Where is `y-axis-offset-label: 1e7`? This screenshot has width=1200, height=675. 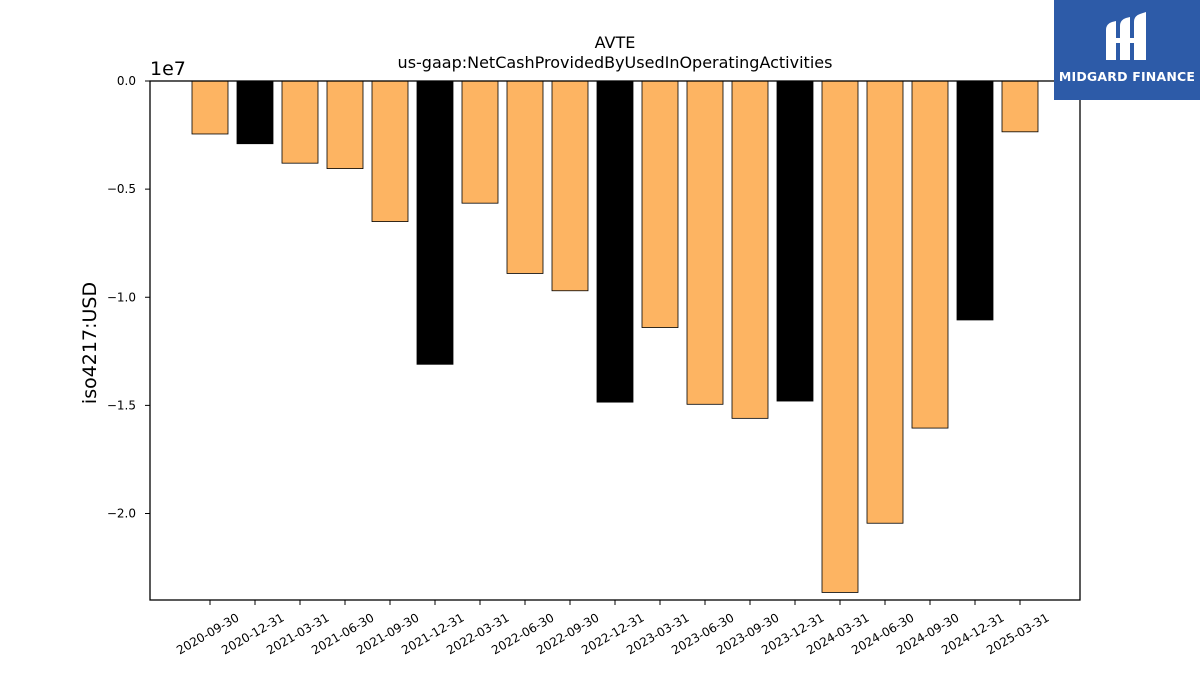 y-axis-offset-label: 1e7 is located at coordinates (168, 69).